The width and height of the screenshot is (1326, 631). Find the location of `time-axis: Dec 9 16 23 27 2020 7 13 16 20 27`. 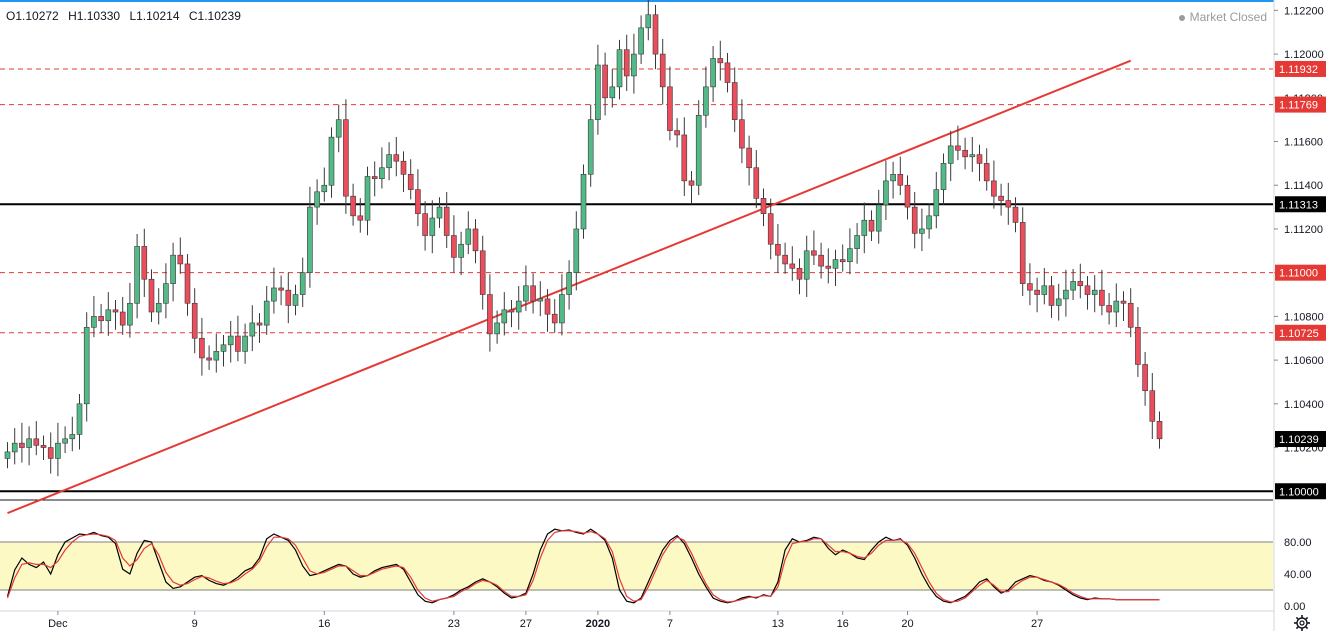

time-axis: Dec 9 16 23 27 2020 7 13 16 20 27 is located at coordinates (637, 620).